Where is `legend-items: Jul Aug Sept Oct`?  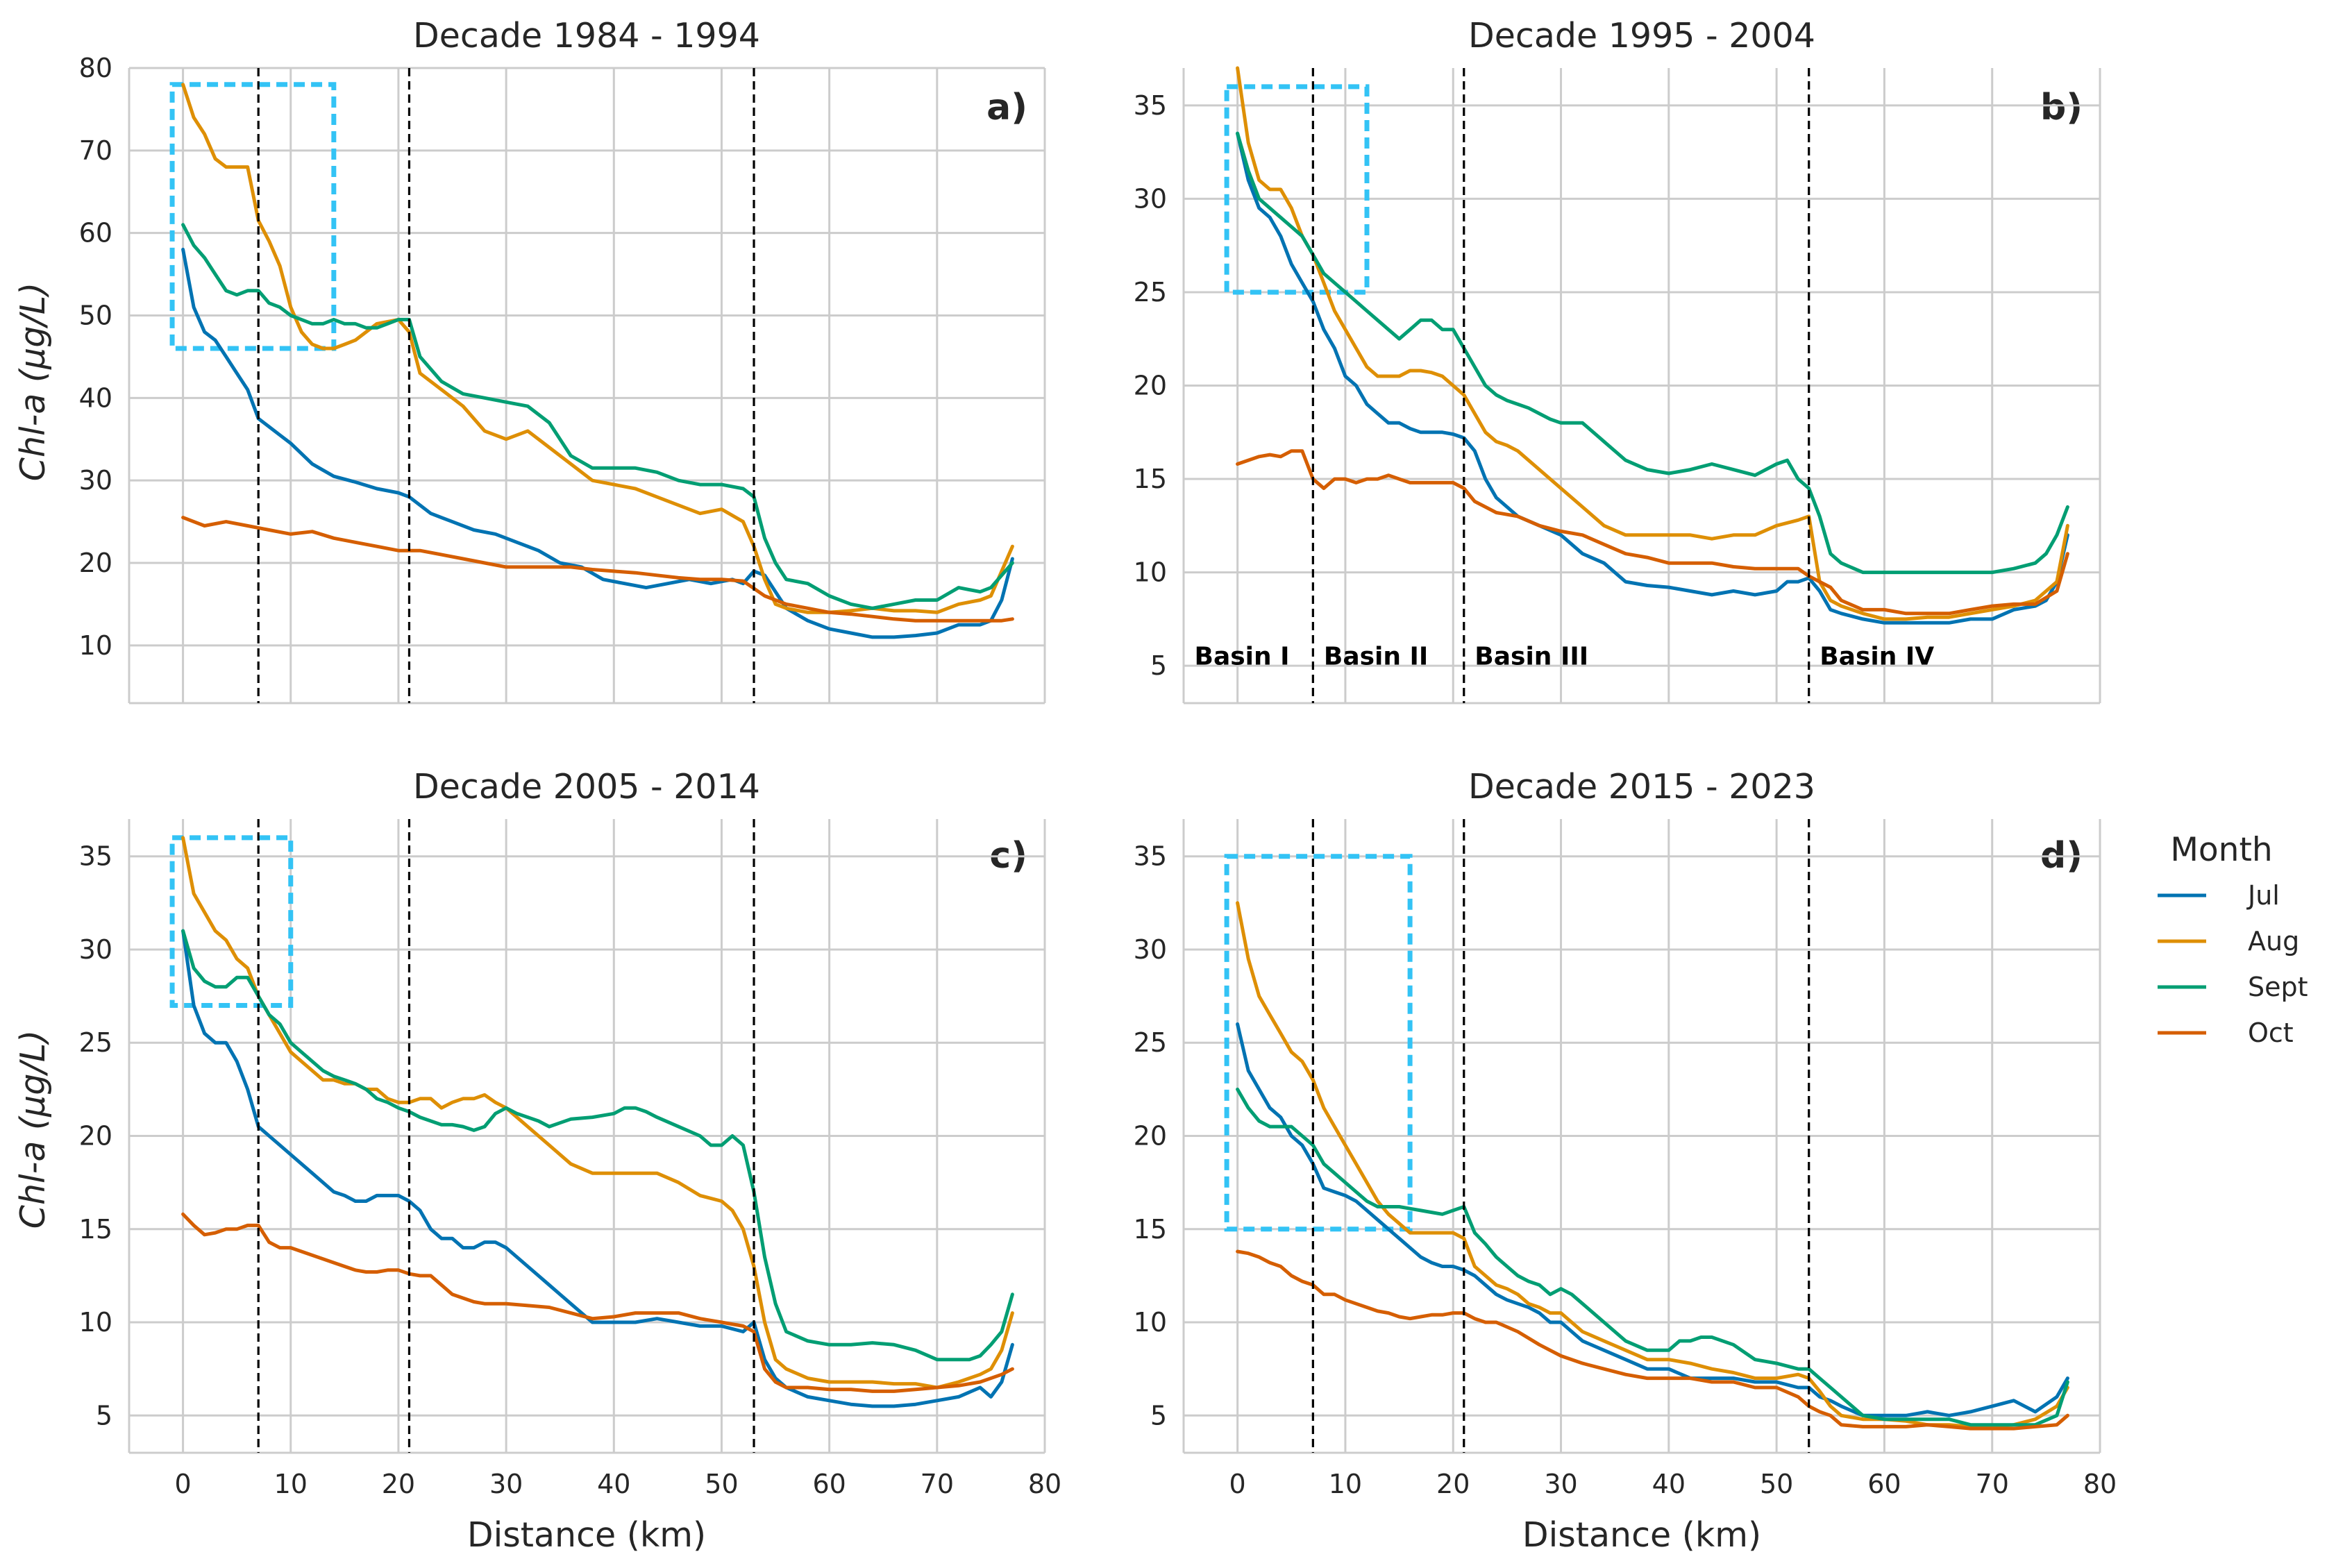
legend-items: Jul Aug Sept Oct is located at coordinates (2233, 964).